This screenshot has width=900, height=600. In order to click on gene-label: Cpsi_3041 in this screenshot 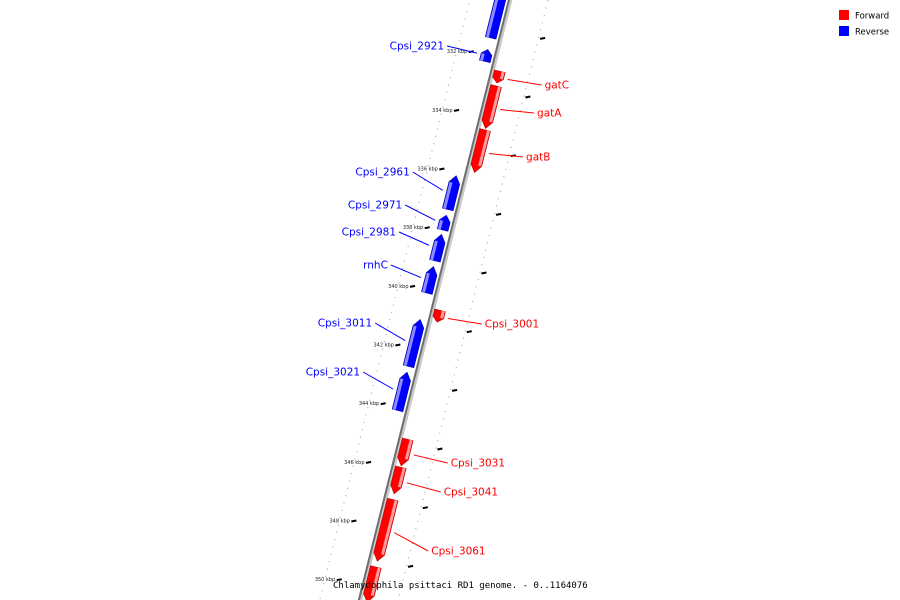, I will do `click(471, 493)`.